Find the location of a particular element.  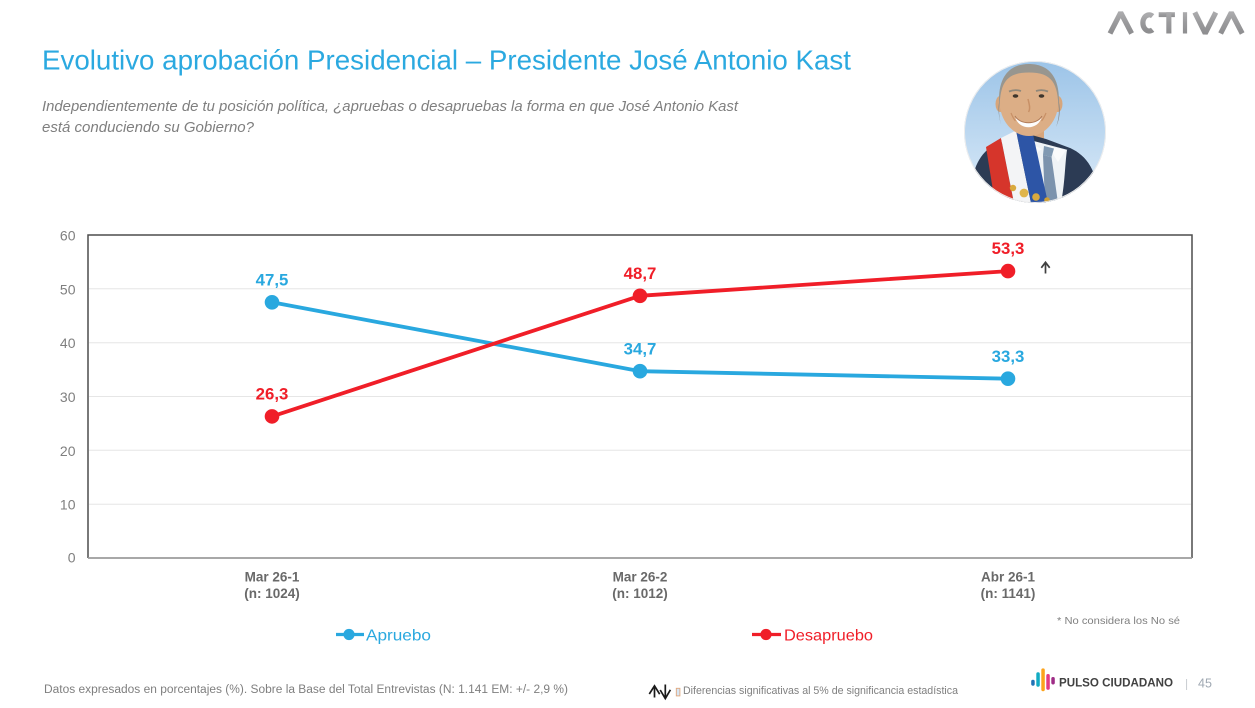

svg-text: 20 is located at coordinates (68, 451).